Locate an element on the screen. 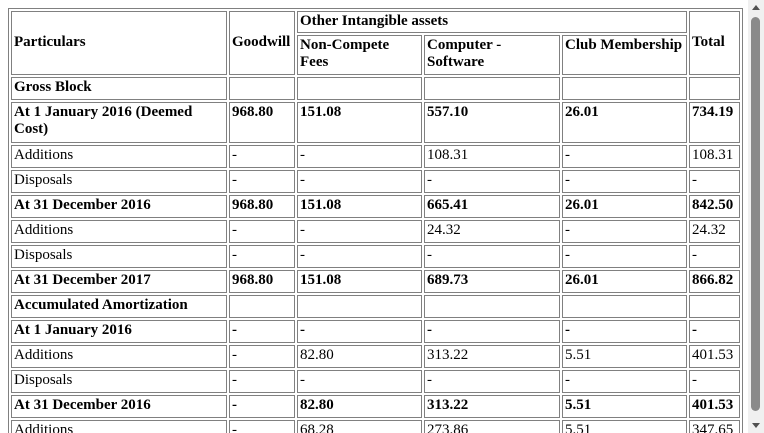 The width and height of the screenshot is (764, 433). particulars-cell: Accumulated Amortization is located at coordinates (119, 306).